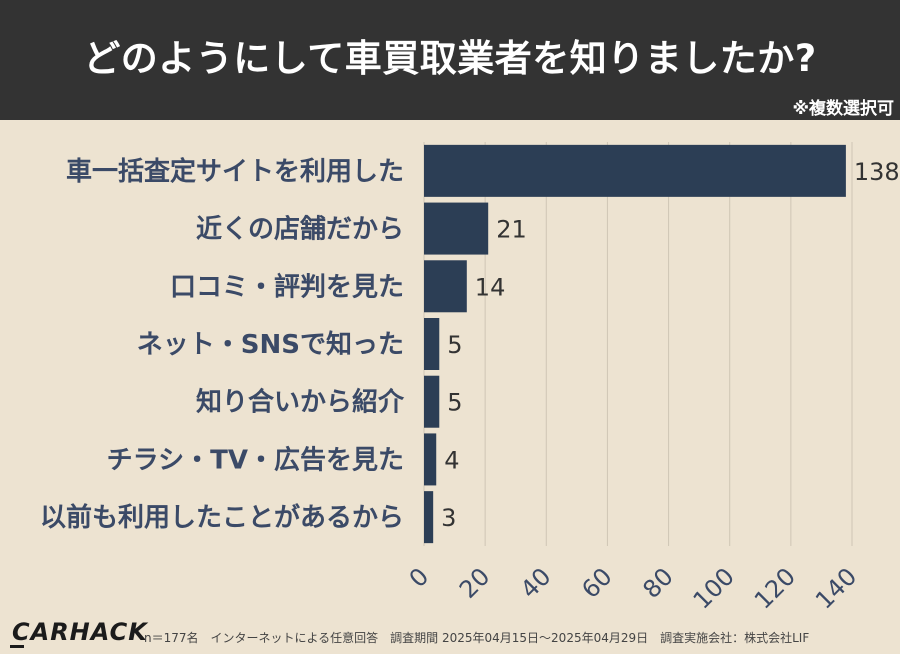 The height and width of the screenshot is (654, 900). What do you see at coordinates (451, 460) in the screenshot?
I see `value-label: 4` at bounding box center [451, 460].